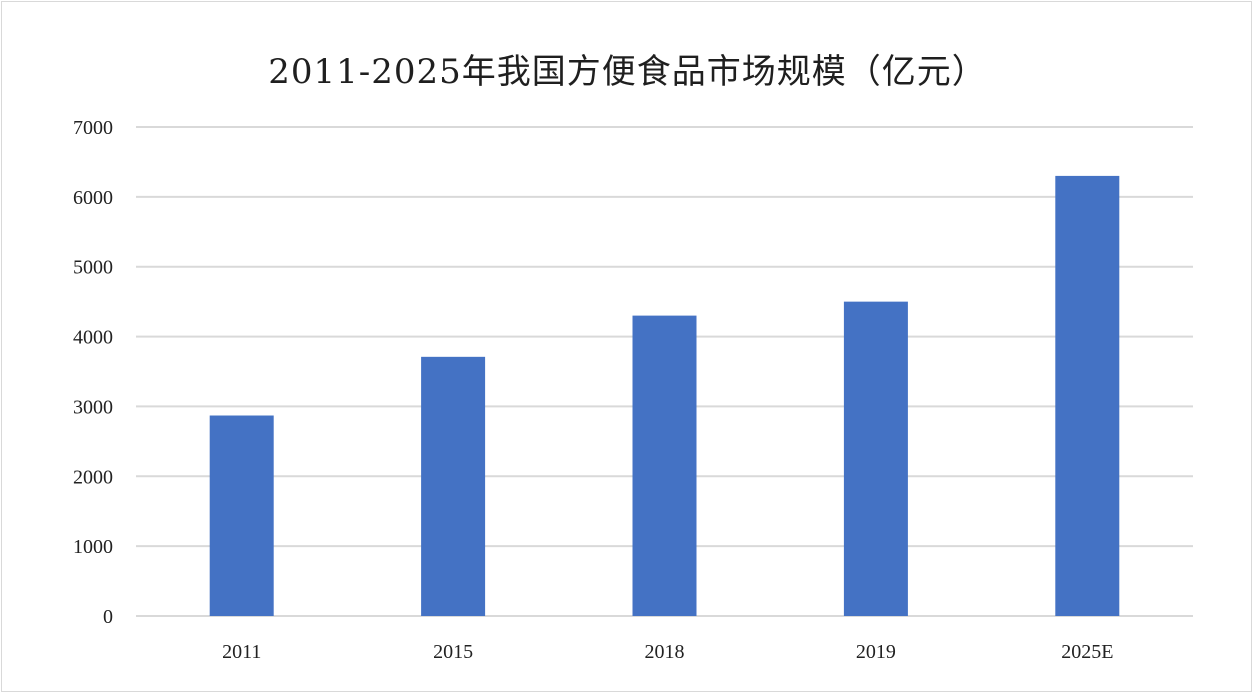 Image resolution: width=1255 pixels, height=695 pixels. Describe the element at coordinates (93, 338) in the screenshot. I see `y-tick-label: 4000` at that location.